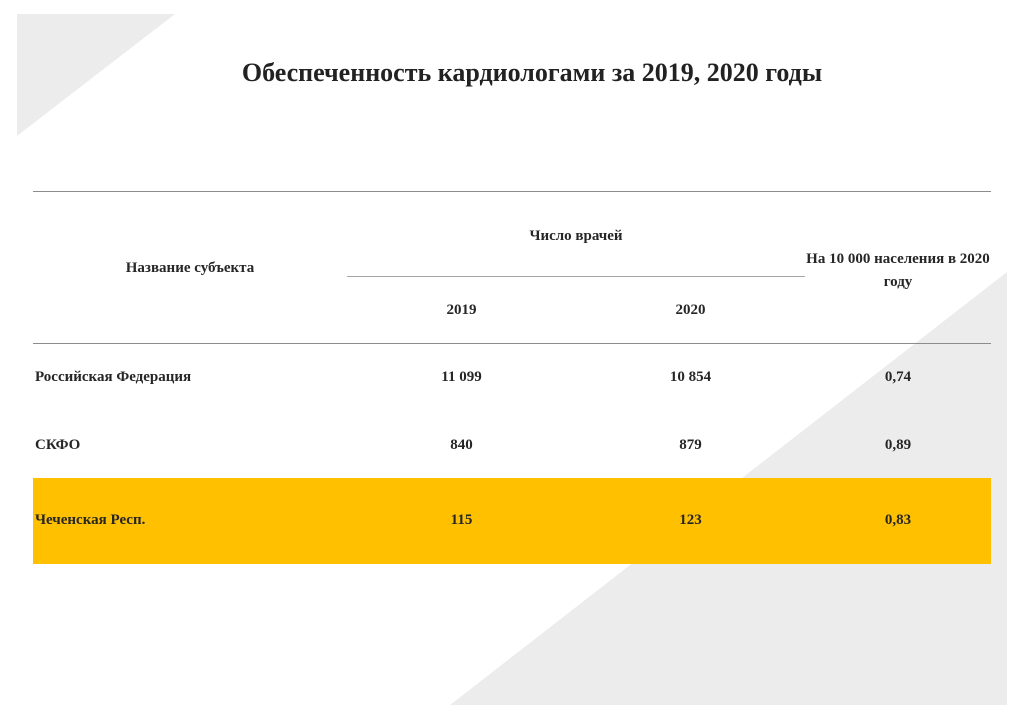 The height and width of the screenshot is (724, 1024). Describe the element at coordinates (512, 343) in the screenshot. I see `table-header-rule` at that location.